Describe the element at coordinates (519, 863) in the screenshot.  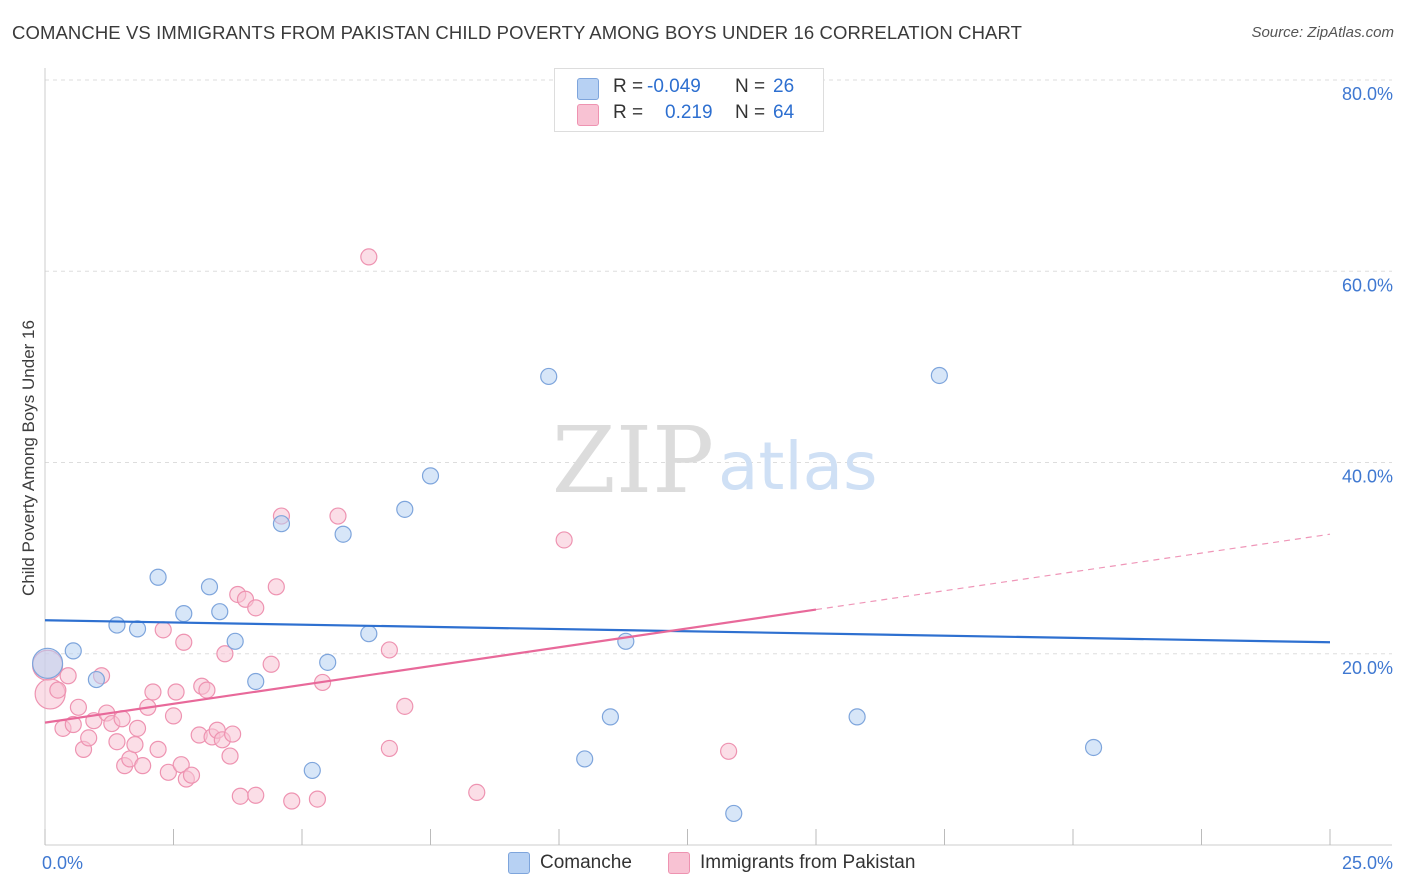
I see `bottom-legend-swatch-comanche` at that location.